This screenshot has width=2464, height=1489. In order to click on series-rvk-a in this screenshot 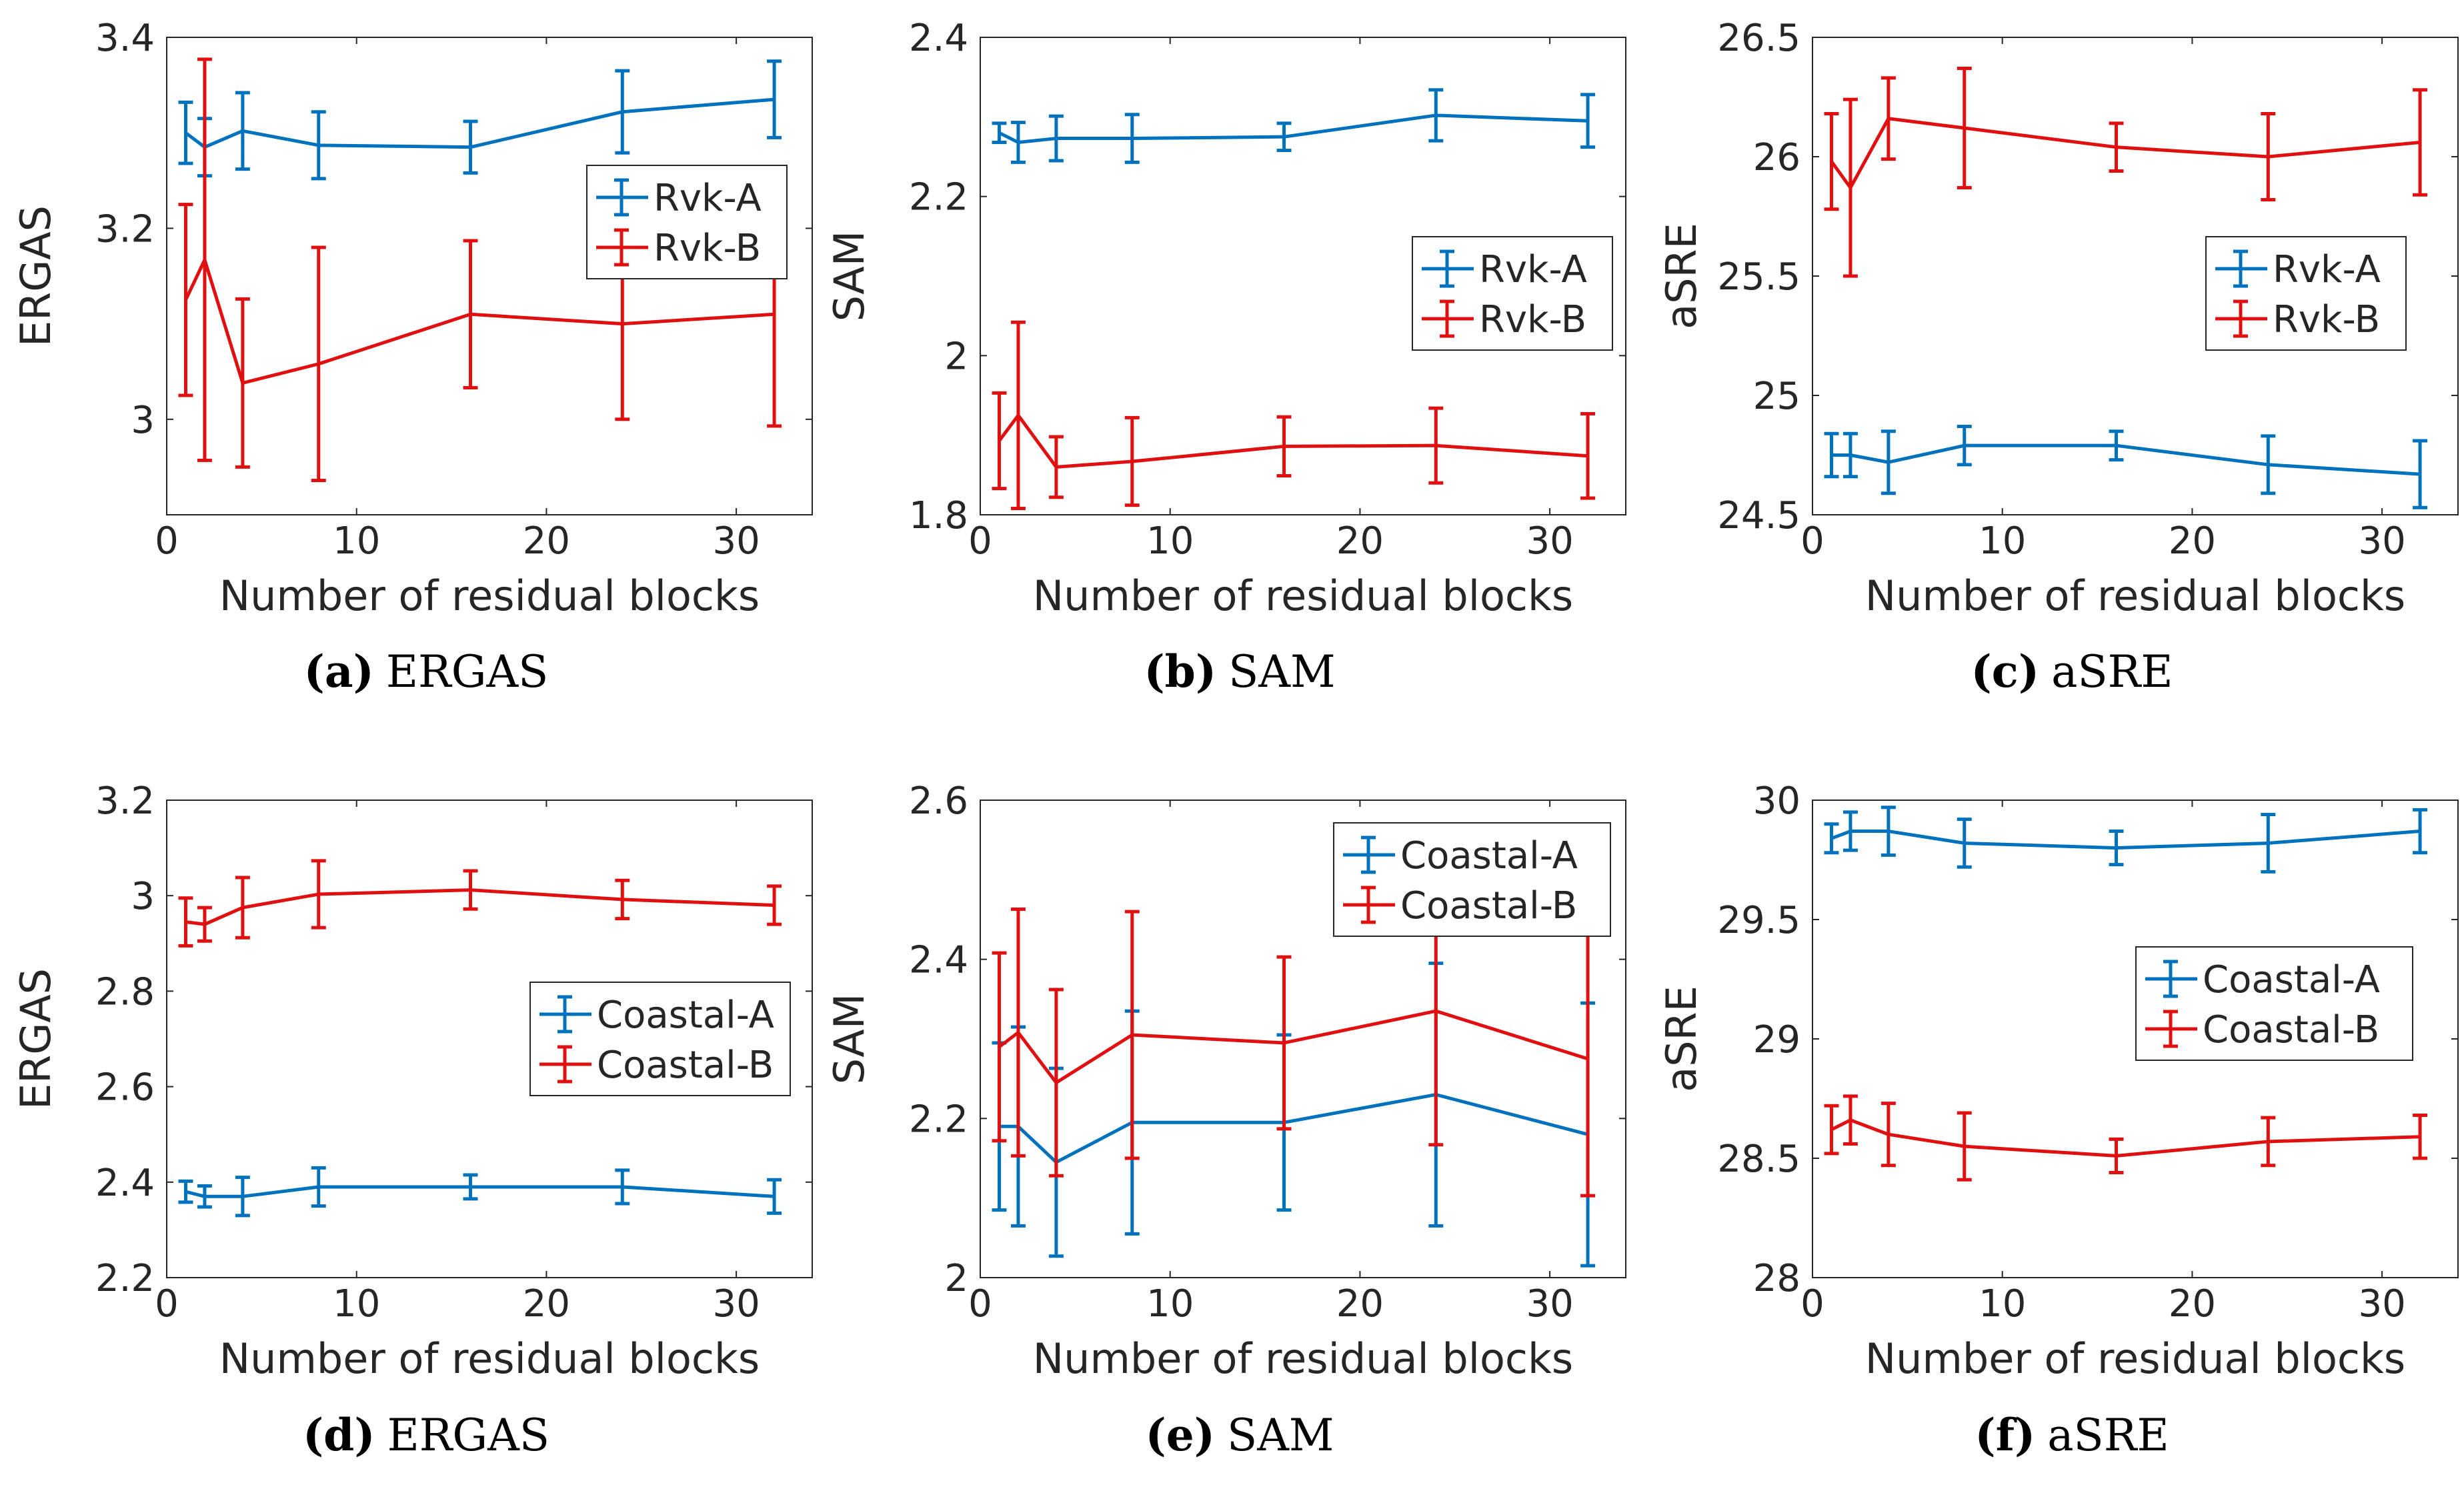, I will do `click(2126, 467)`.